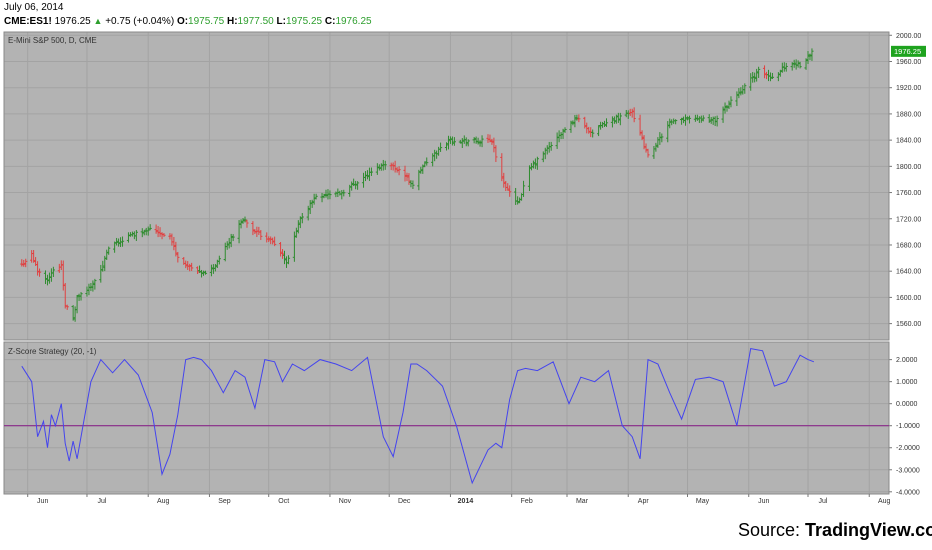  I want to click on x-tick-label: Sep, so click(224, 501).